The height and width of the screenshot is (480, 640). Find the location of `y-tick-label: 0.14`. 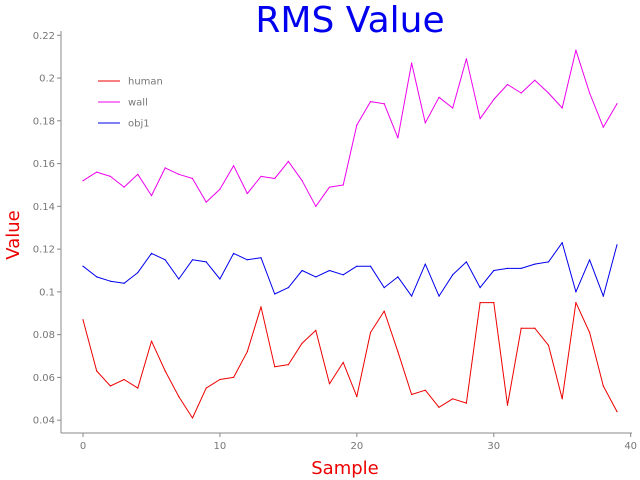

y-tick-label: 0.14 is located at coordinates (44, 207).